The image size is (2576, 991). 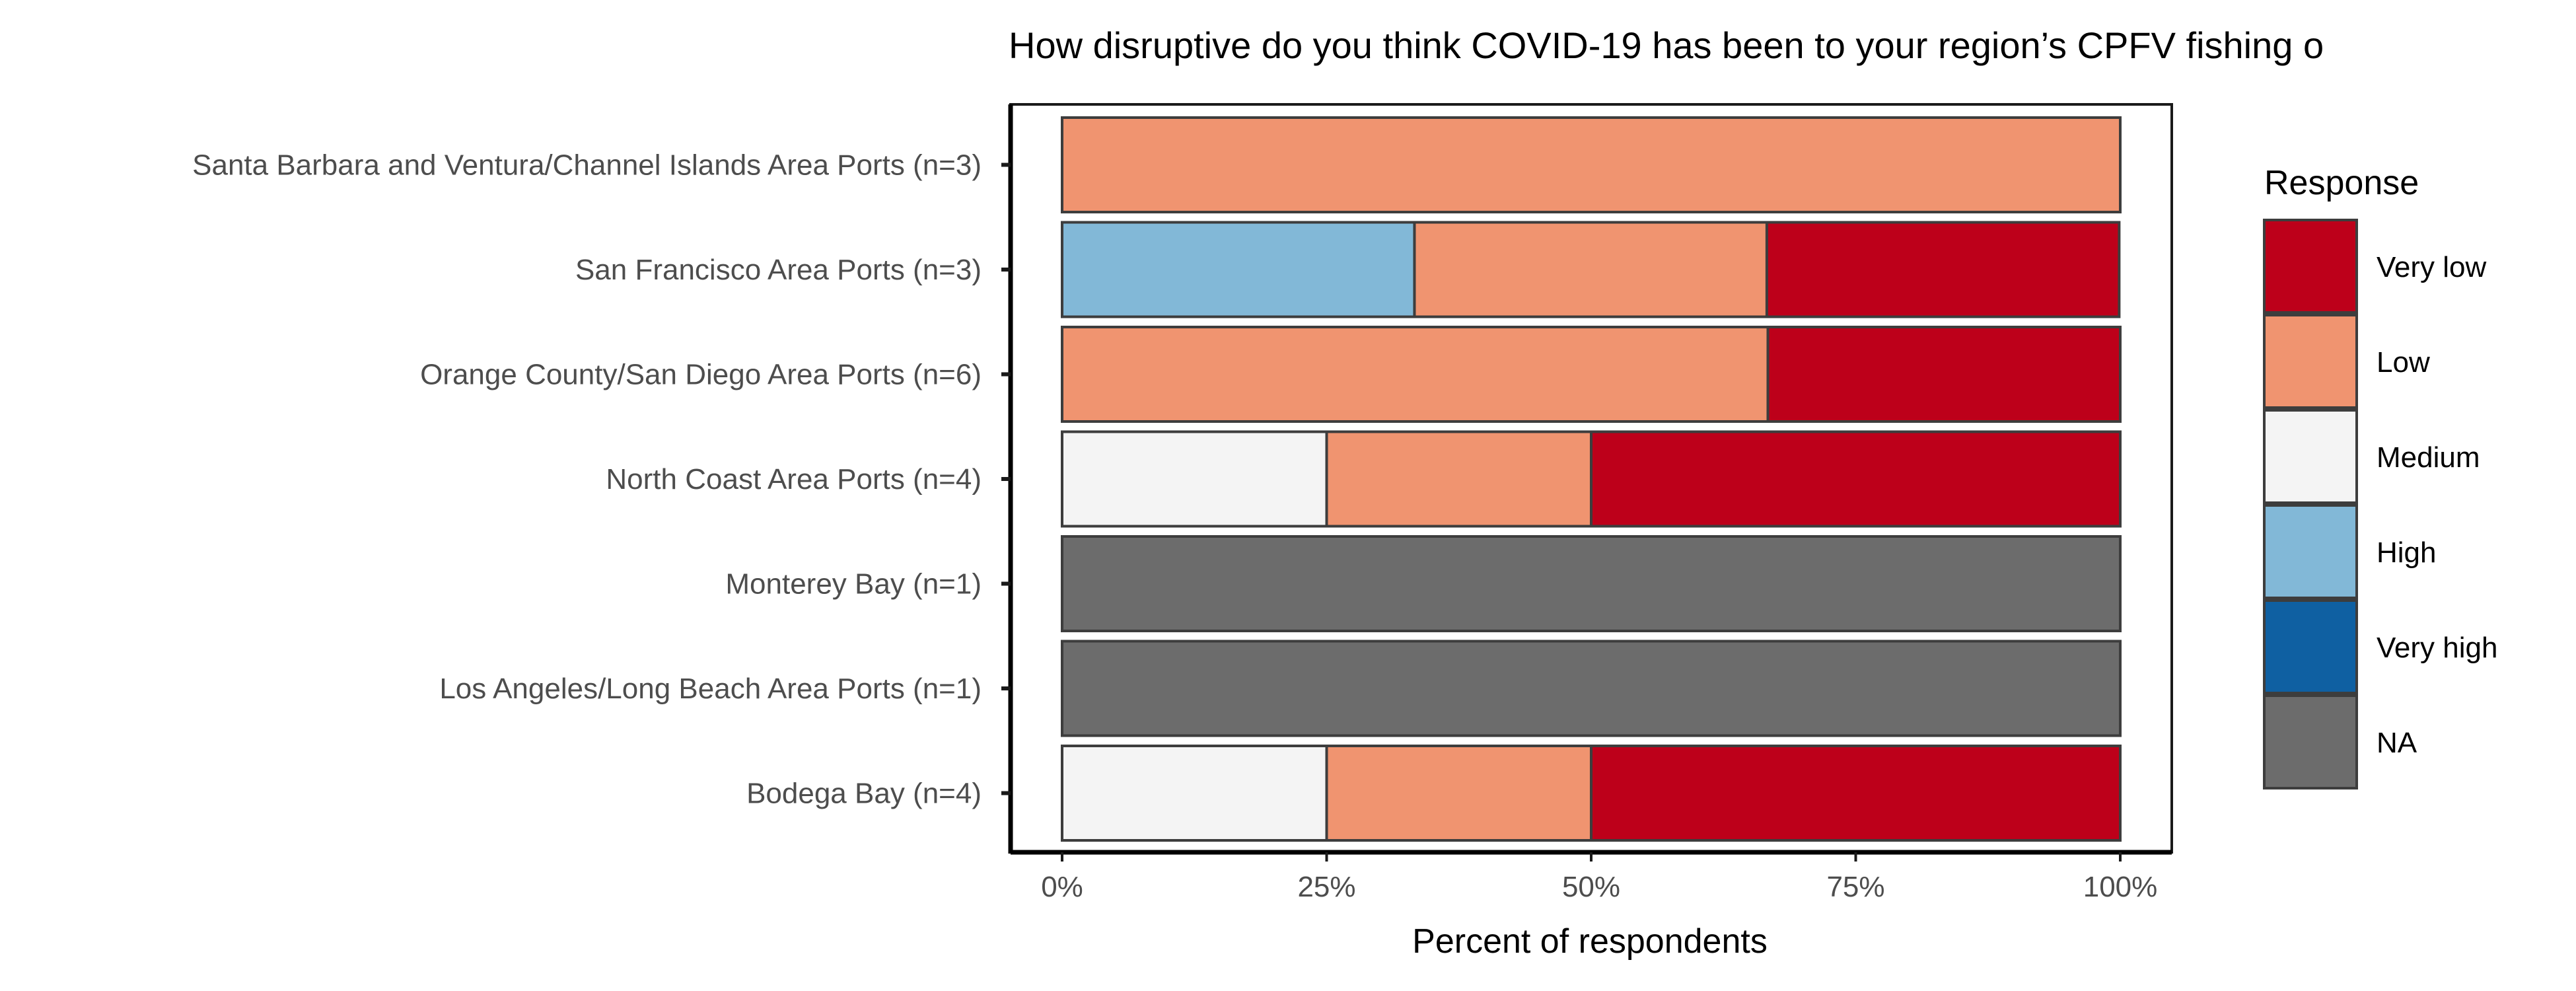 What do you see at coordinates (2310, 361) in the screenshot?
I see `legend-key-low` at bounding box center [2310, 361].